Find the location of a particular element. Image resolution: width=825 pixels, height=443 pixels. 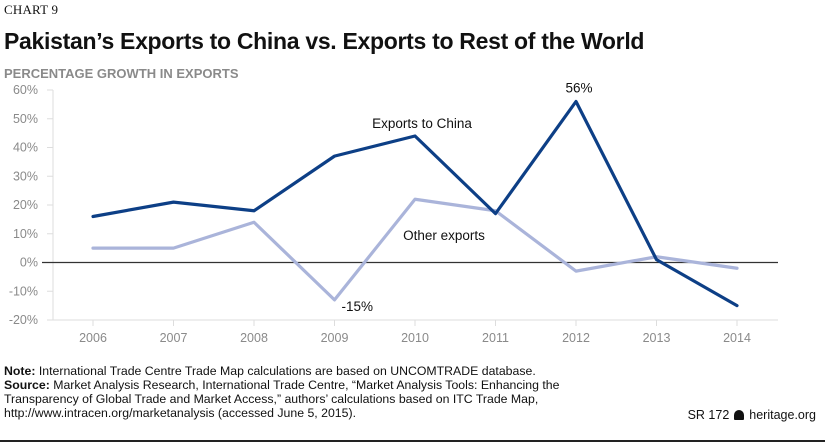

y-tick-label: 30% is located at coordinates (25, 176).